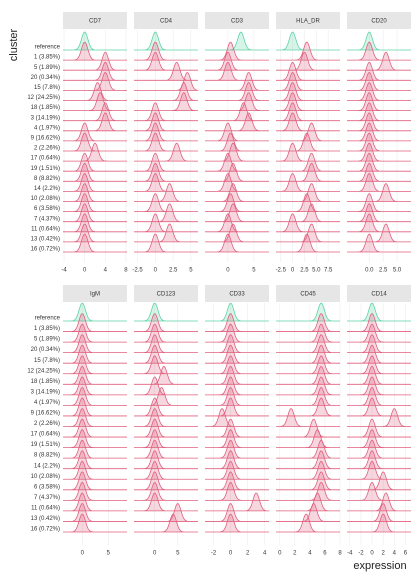 The height and width of the screenshot is (576, 415). What do you see at coordinates (47, 149) in the screenshot?
I see `row-label: 2 (2.26%)` at bounding box center [47, 149].